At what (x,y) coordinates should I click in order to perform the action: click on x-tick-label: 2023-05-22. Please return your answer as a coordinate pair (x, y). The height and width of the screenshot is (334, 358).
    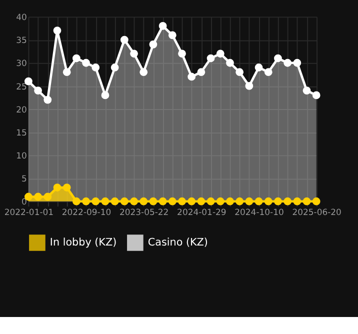
    Looking at the image, I should click on (144, 212).